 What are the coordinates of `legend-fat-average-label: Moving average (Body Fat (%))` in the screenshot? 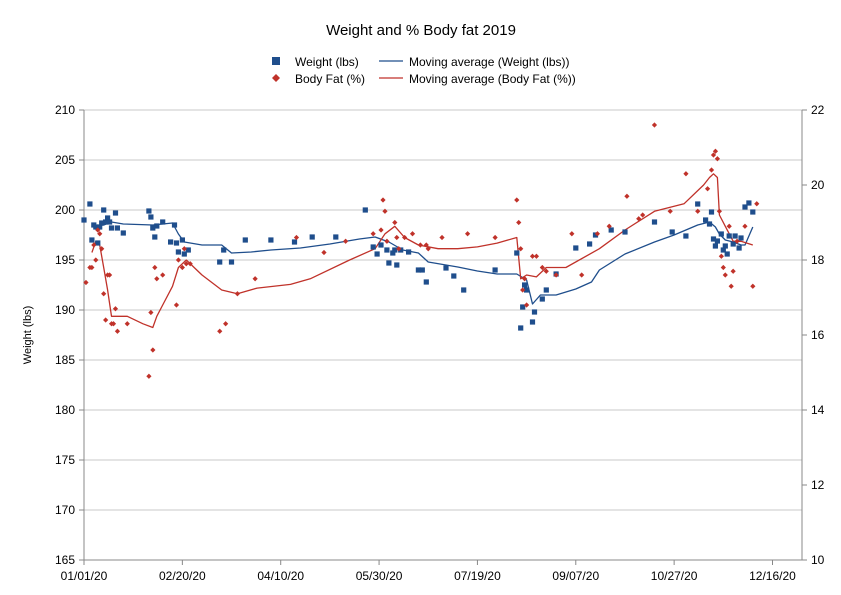 It's located at (492, 79).